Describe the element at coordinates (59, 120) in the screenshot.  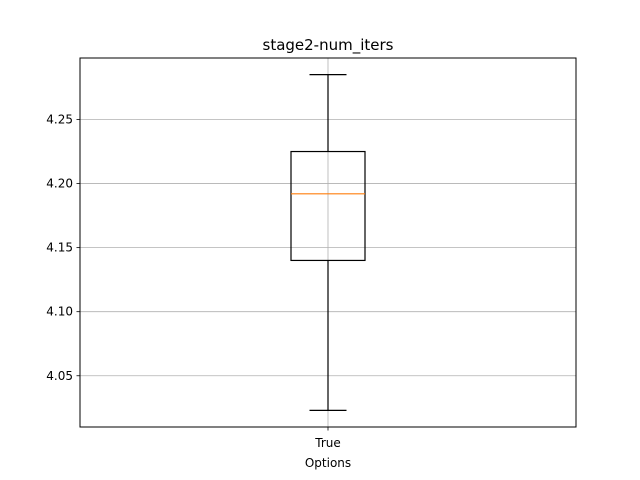
I see `y-tick-label: 4.25` at that location.